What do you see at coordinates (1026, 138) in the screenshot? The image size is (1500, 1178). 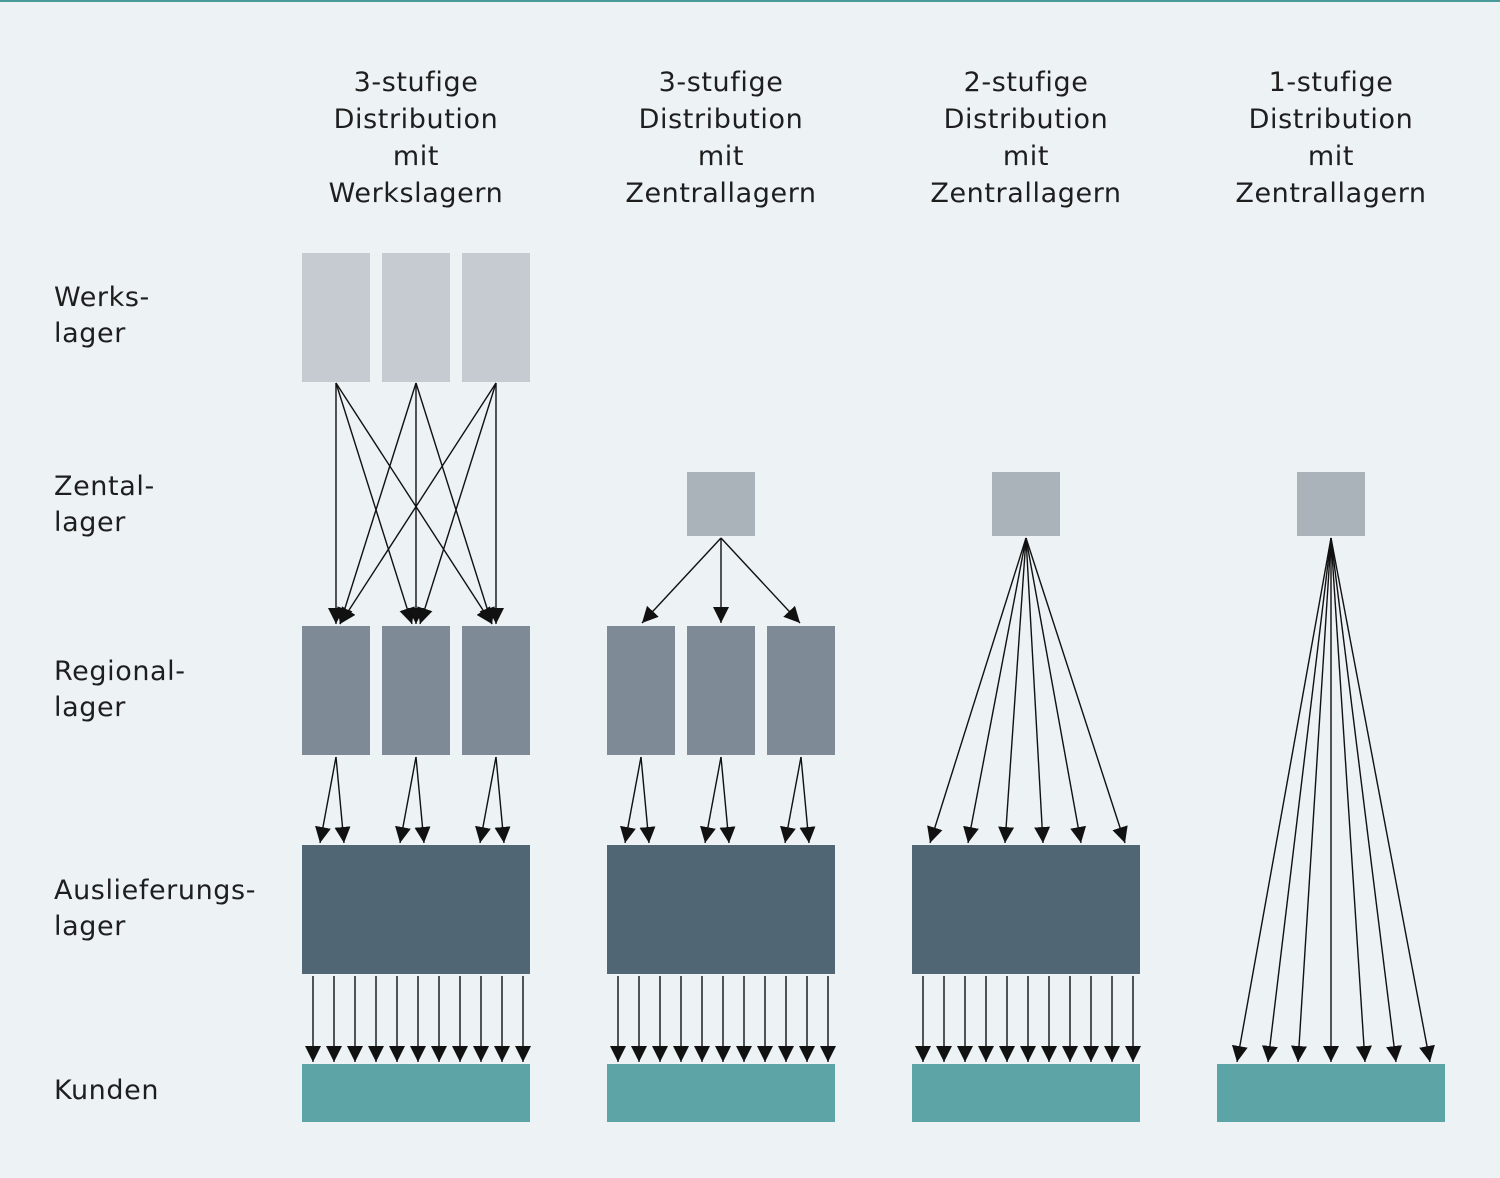 I see `column-title-3: 2-stufige Distribution mit Zentrallagern` at bounding box center [1026, 138].